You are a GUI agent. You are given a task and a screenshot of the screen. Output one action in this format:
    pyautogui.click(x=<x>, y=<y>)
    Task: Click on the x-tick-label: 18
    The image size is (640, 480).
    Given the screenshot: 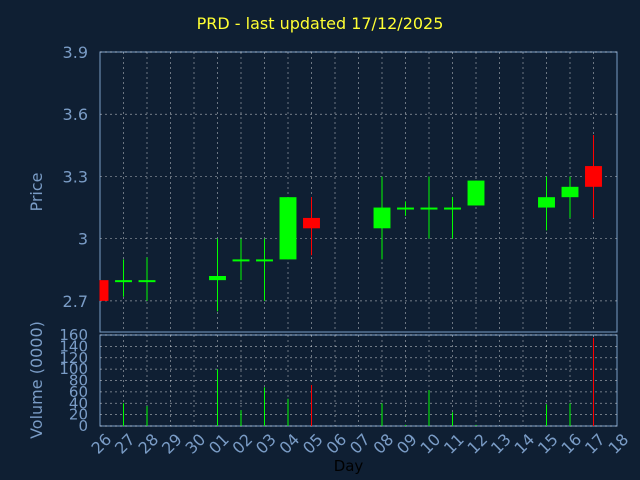 What is the action you would take?
    pyautogui.click(x=618, y=444)
    